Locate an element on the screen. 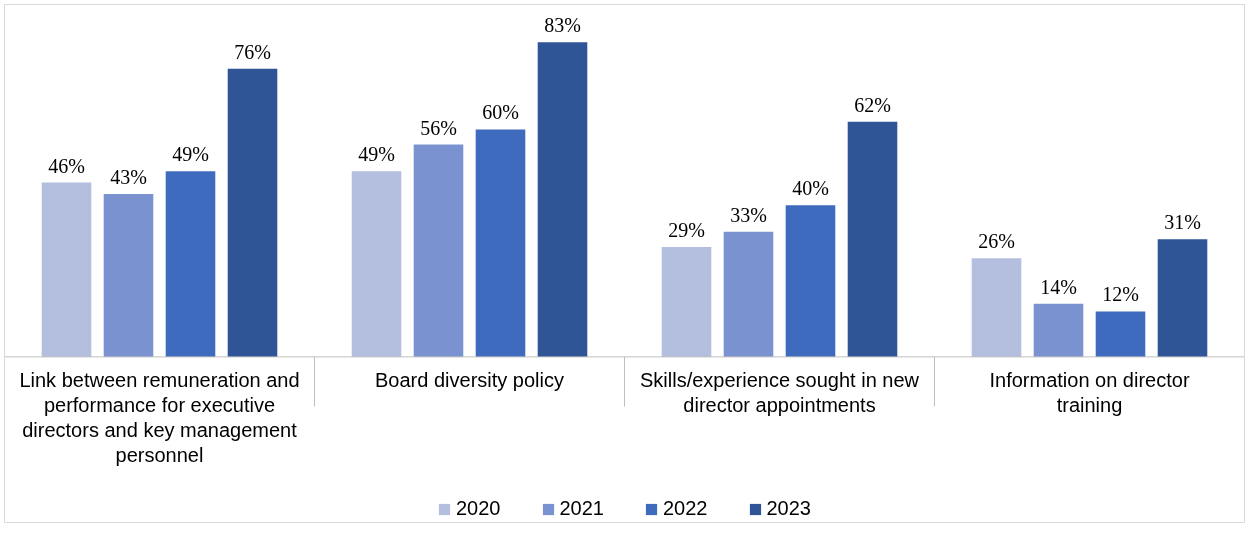 The height and width of the screenshot is (534, 1256). data-label: 31% is located at coordinates (1182, 222).